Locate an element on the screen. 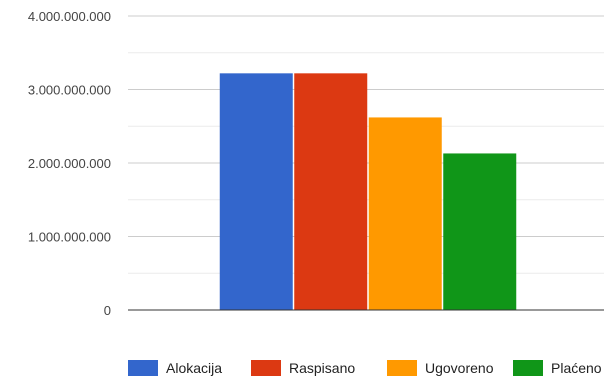 The image size is (610, 378). legend: Alokacija Raspisano Ugovoreno Plaćeno is located at coordinates (365, 368).